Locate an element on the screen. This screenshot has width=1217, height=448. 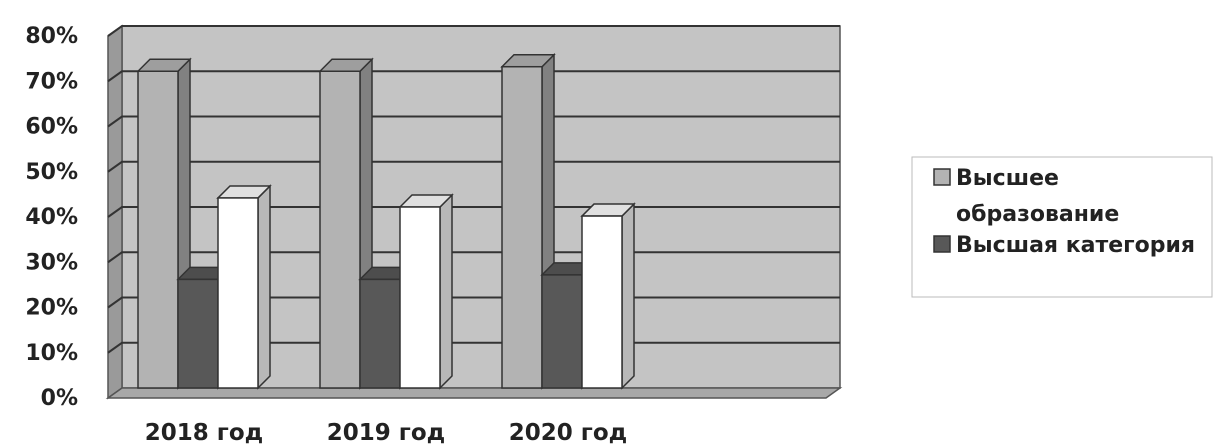
y-axis-ticks: 0% 10% 20% 30% 40% 50% 60% 70% 80% is located at coordinates (51, 217).